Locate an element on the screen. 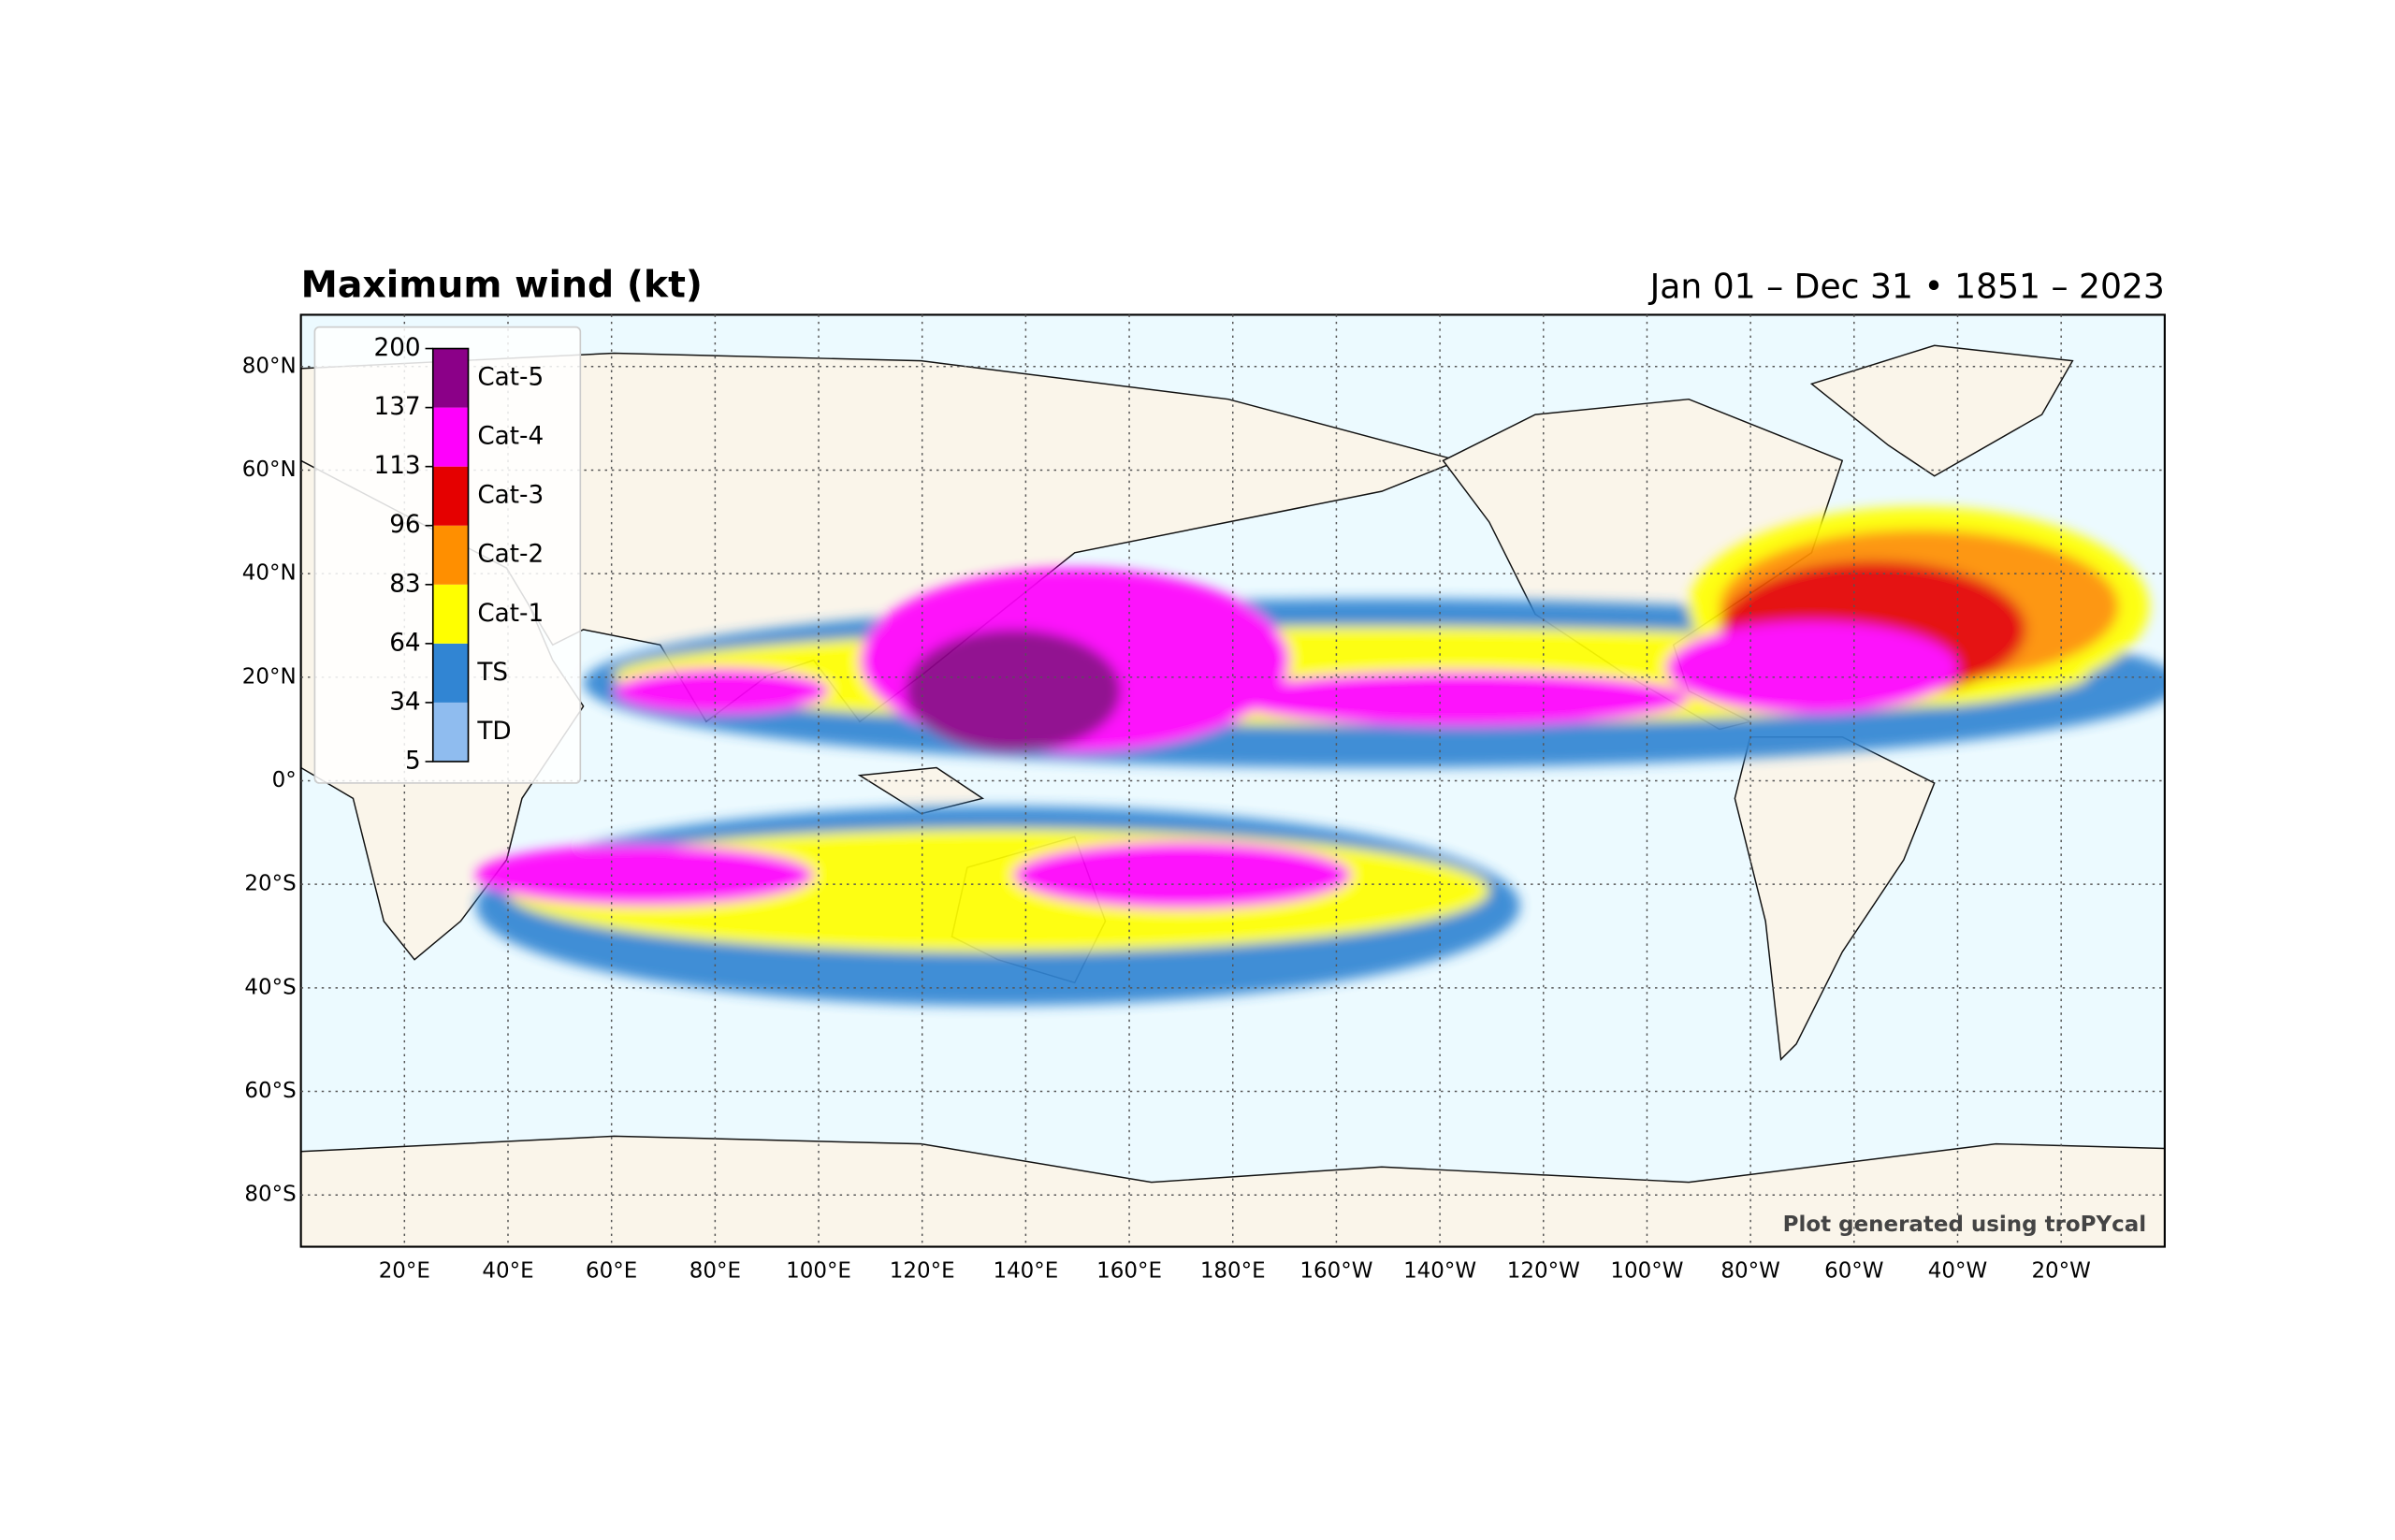 The width and height of the screenshot is (2395, 1540). colorbar-tick-label: 113 is located at coordinates (397, 466).